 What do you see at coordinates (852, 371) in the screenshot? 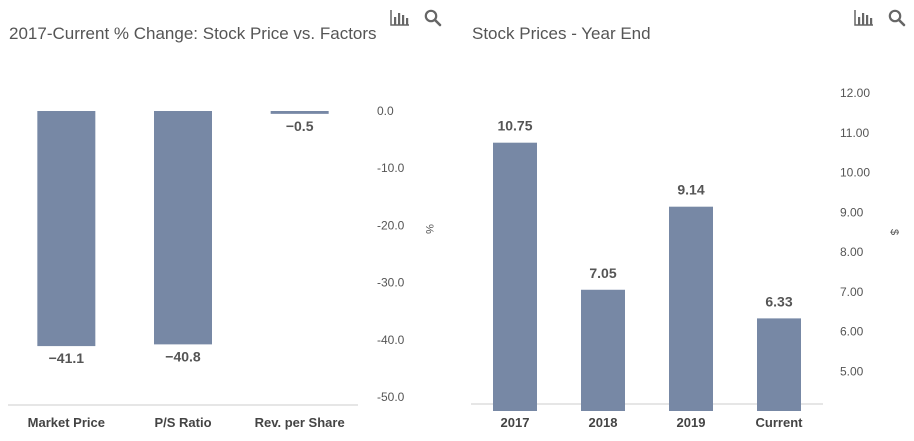
I see `y-tick-label: 5.00` at bounding box center [852, 371].